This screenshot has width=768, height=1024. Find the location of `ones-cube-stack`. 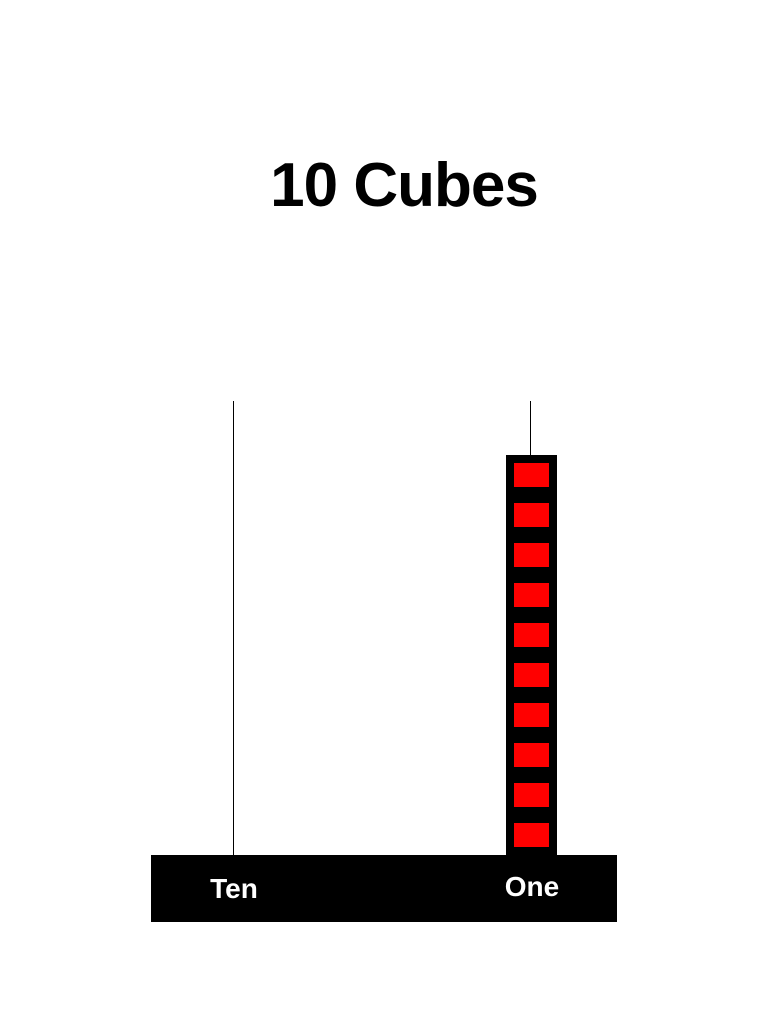

ones-cube-stack is located at coordinates (531, 655).